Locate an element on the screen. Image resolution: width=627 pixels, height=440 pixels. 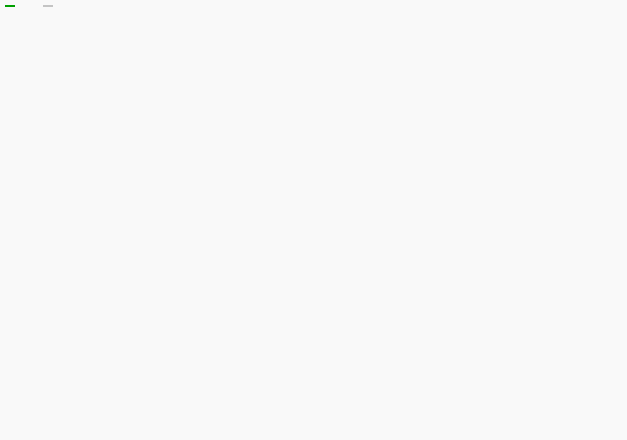
bbands-legend-swatch is located at coordinates (48, 6).